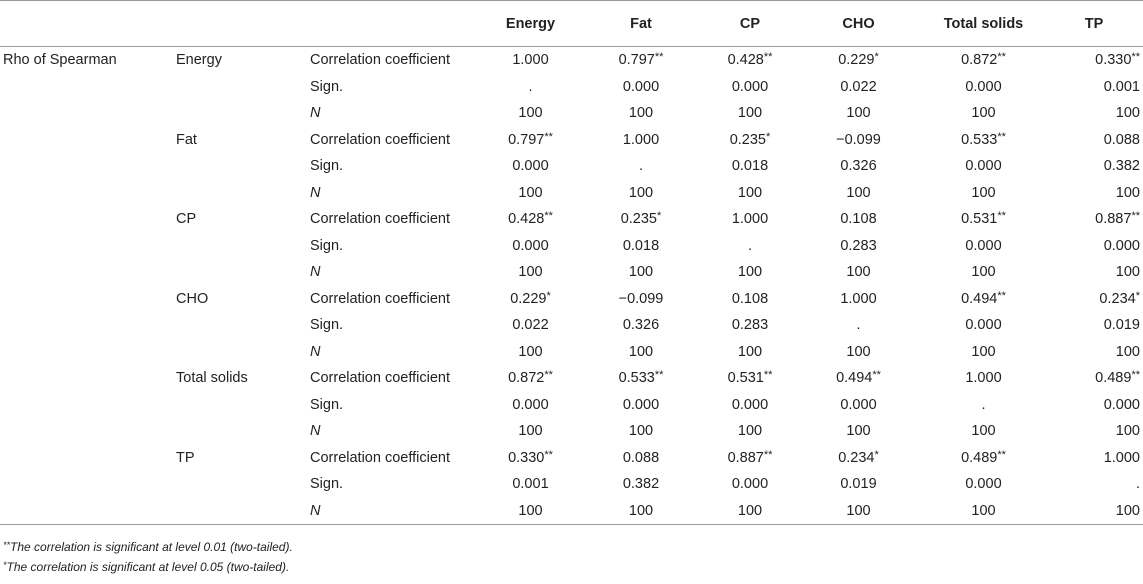 This screenshot has height=584, width=1143. I want to click on value-cell: 0.235*, so click(750, 140).